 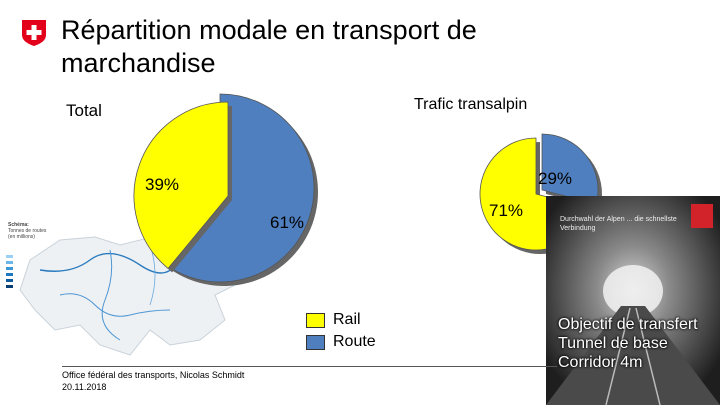 What do you see at coordinates (613, 343) in the screenshot?
I see `photo-caption-line2: Tunnel de base` at bounding box center [613, 343].